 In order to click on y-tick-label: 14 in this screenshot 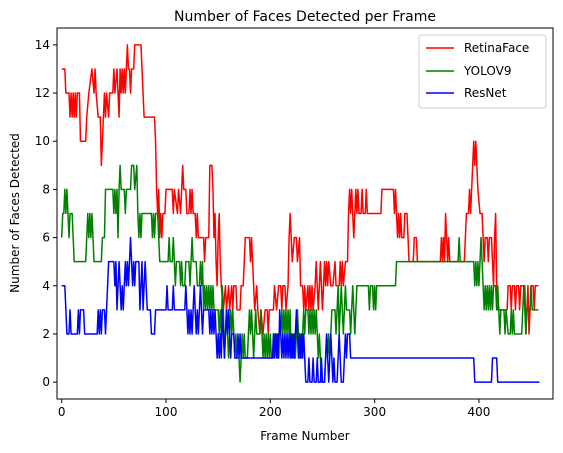, I will do `click(42, 45)`.